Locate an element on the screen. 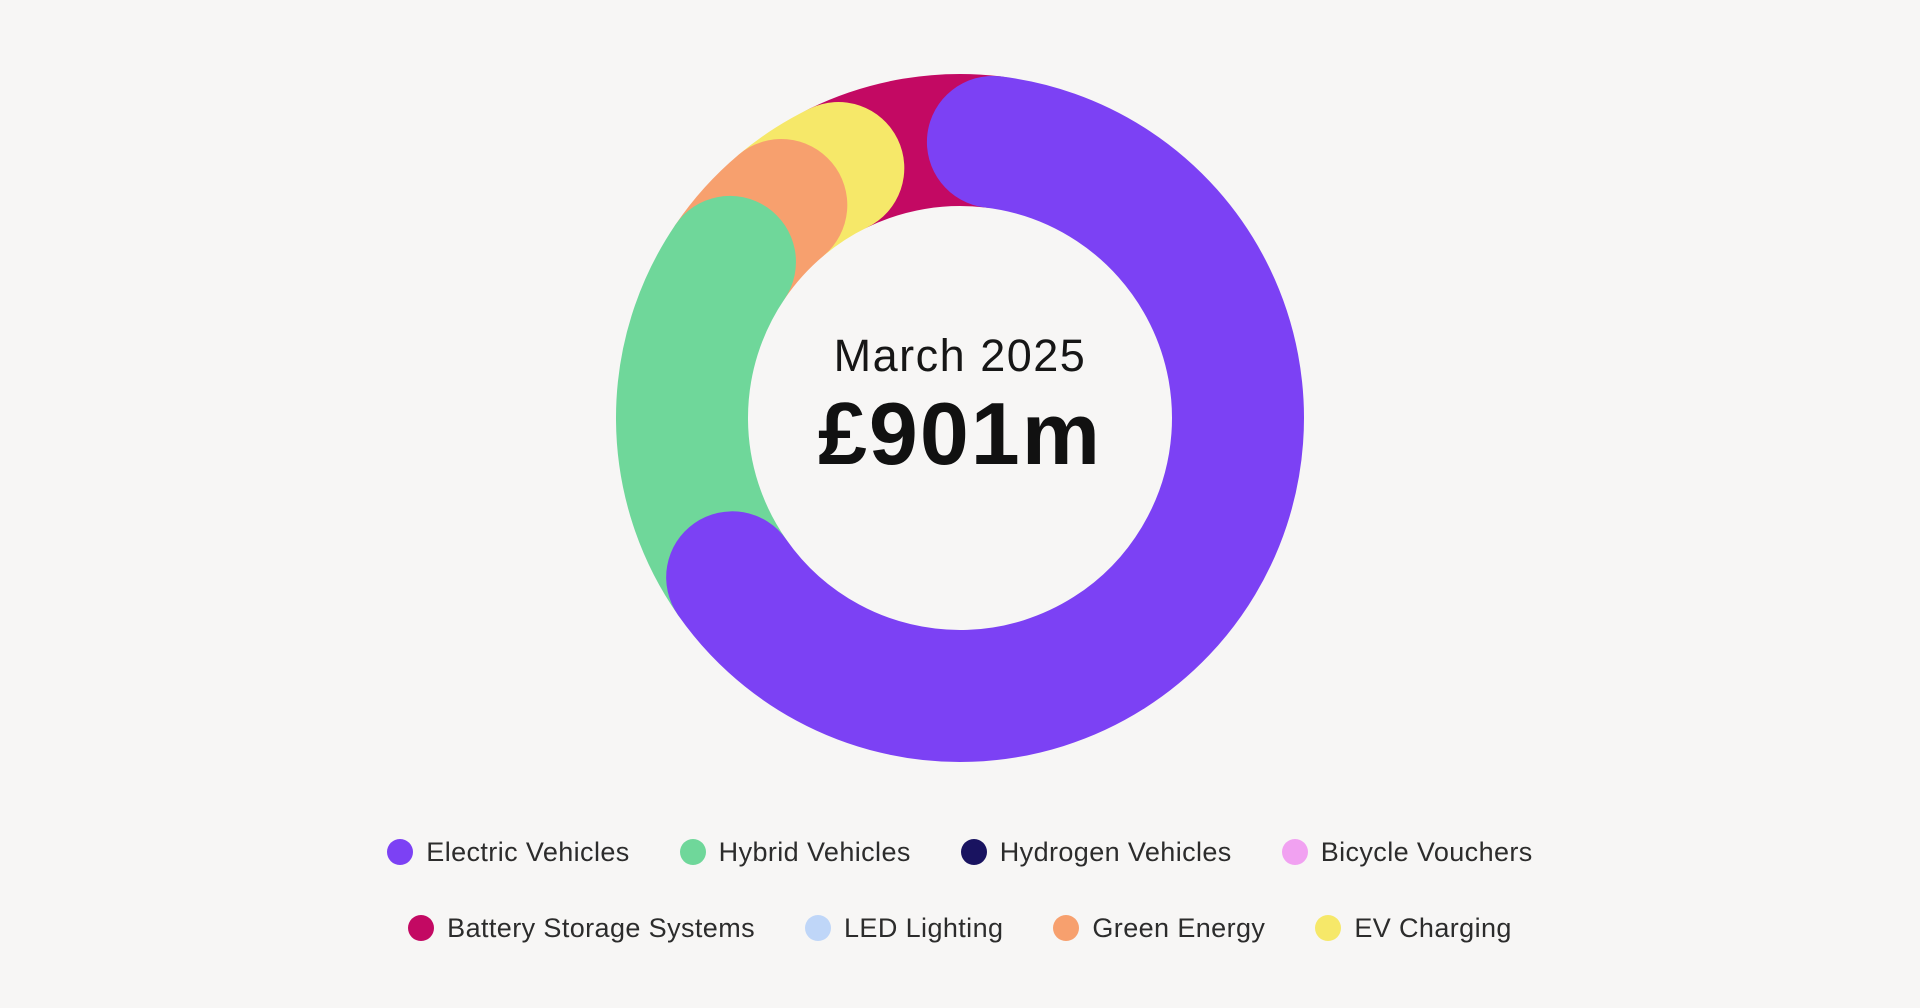 The height and width of the screenshot is (1008, 1920). legend-label: EV Charging is located at coordinates (1433, 927).